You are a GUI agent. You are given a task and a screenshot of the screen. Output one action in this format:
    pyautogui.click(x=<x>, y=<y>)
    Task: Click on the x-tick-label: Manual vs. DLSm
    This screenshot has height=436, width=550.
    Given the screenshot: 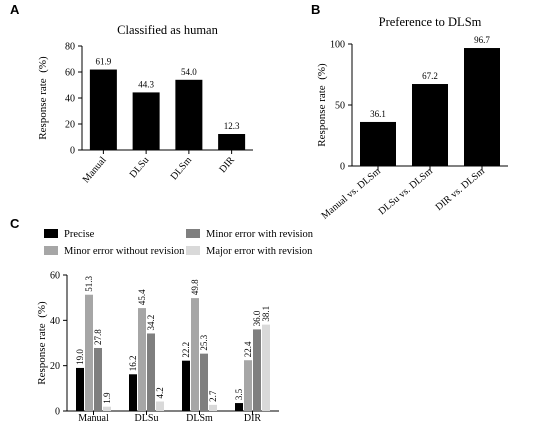 What is the action you would take?
    pyautogui.click(x=351, y=194)
    